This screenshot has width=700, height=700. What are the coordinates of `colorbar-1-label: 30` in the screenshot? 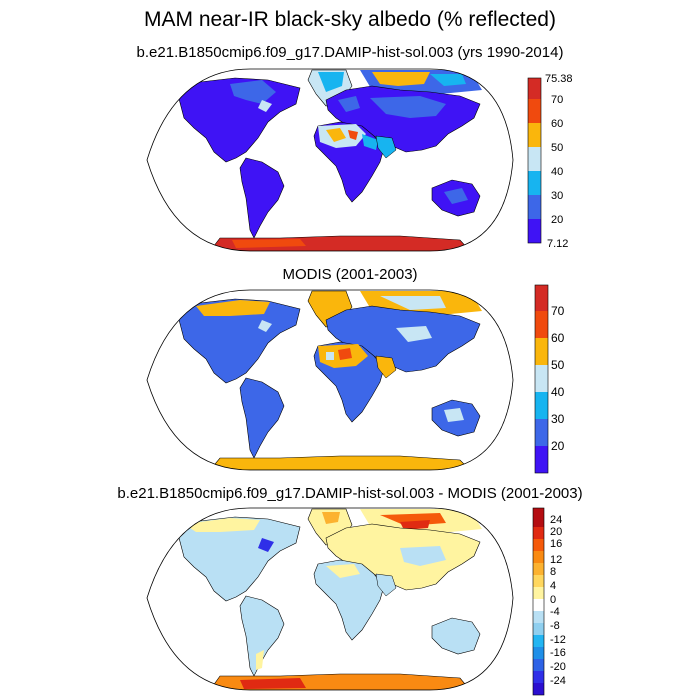 It's located at (557, 196).